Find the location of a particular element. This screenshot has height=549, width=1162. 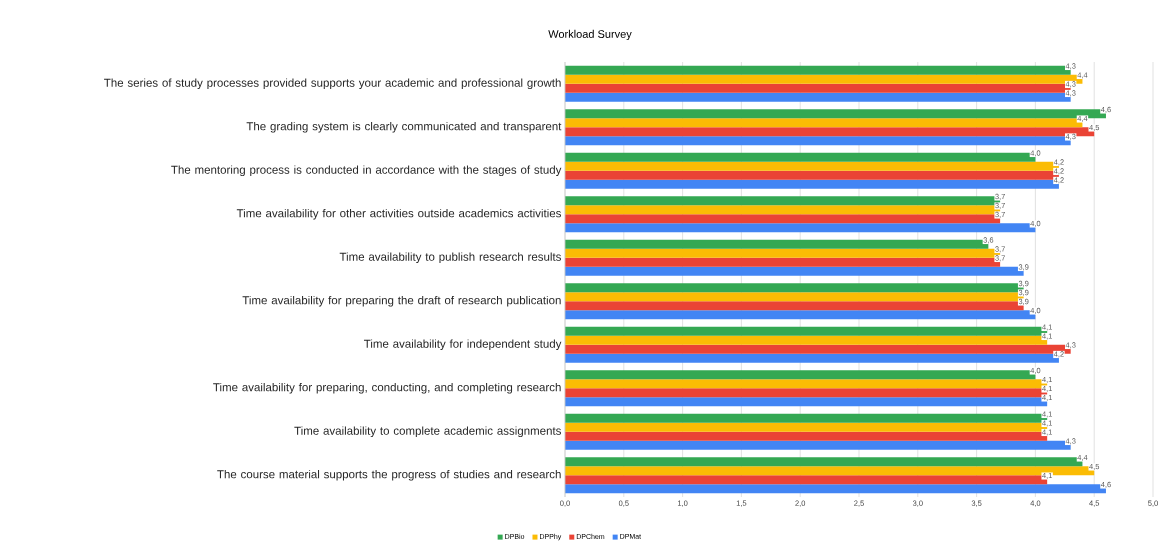

y-tick-label: The mentoring process is conducted in accordance with the stages of study is located at coordinates (366, 171).